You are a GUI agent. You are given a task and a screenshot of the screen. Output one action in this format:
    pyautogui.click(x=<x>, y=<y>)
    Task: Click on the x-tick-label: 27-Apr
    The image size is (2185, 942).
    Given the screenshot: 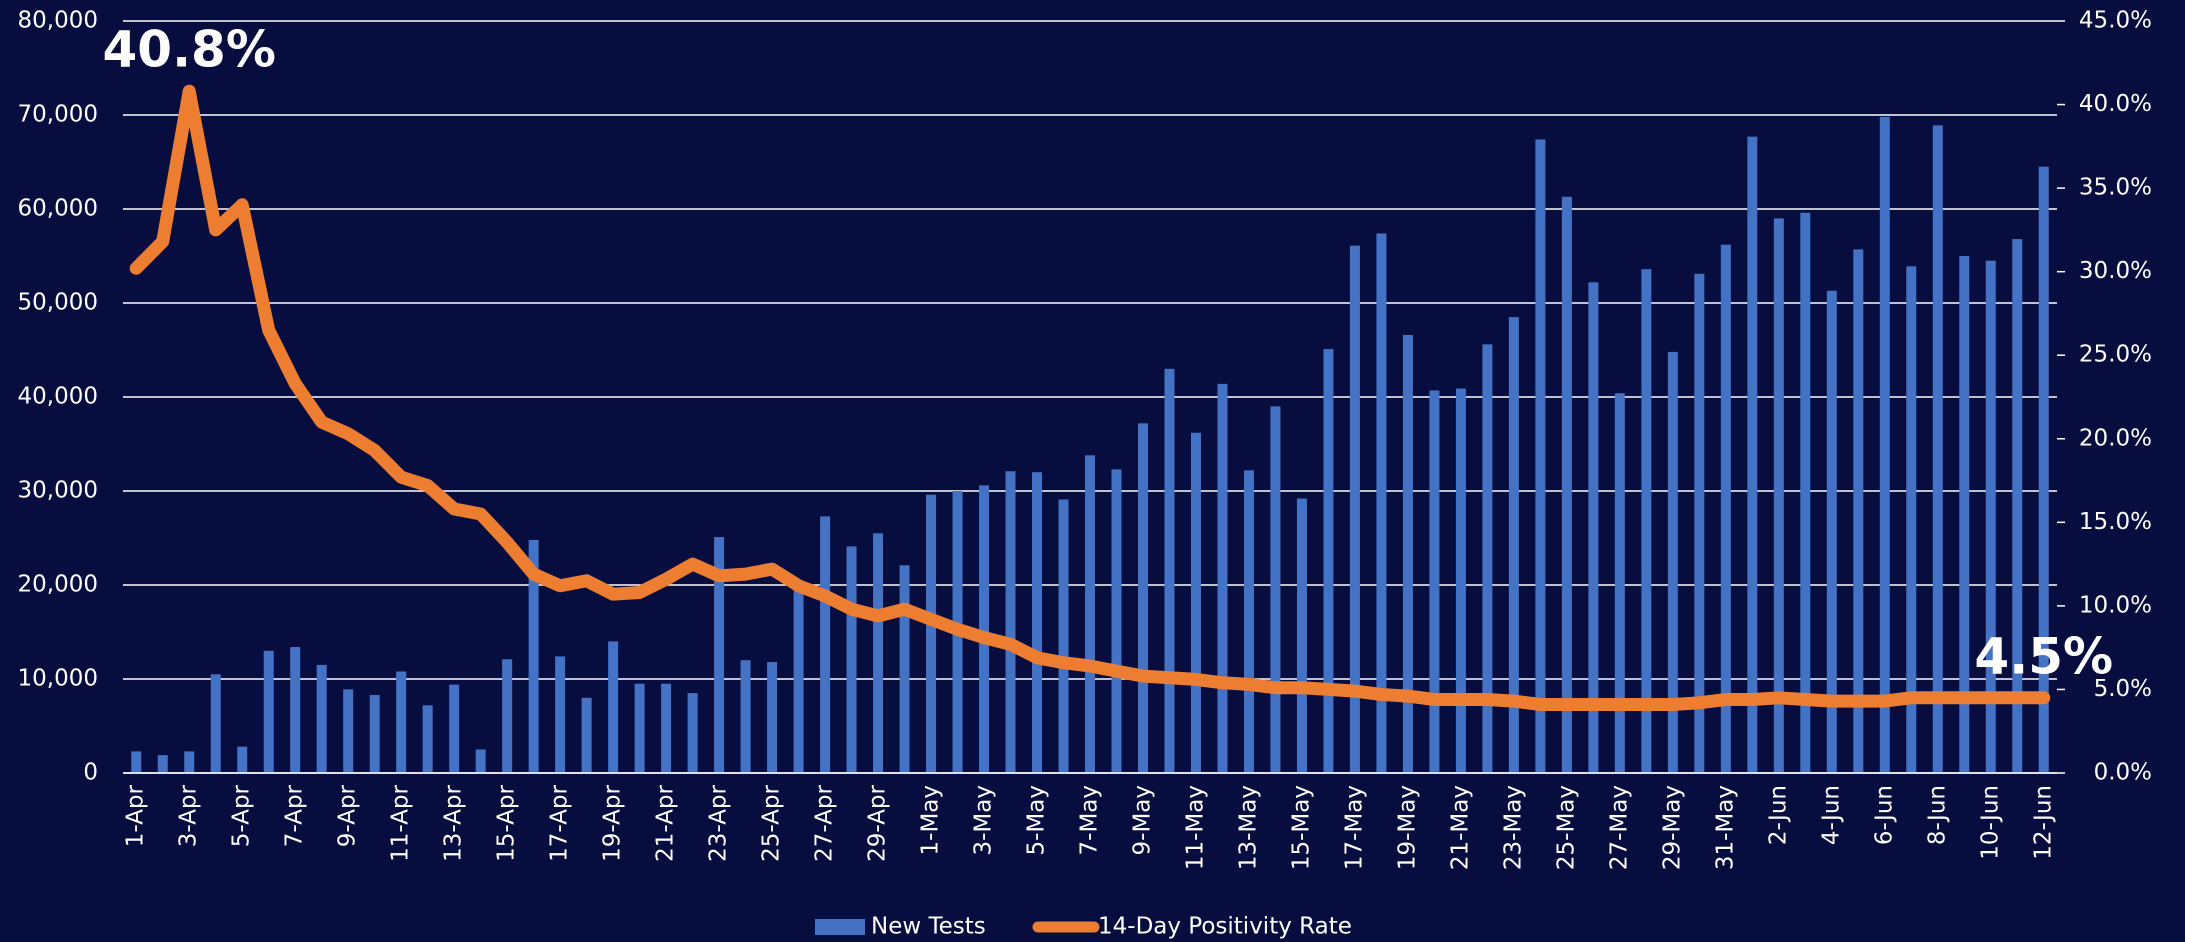 What is the action you would take?
    pyautogui.click(x=825, y=822)
    